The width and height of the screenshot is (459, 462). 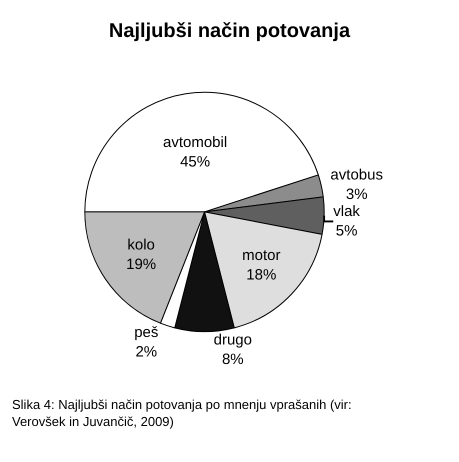 What do you see at coordinates (146, 332) in the screenshot?
I see `slice-label: peš` at bounding box center [146, 332].